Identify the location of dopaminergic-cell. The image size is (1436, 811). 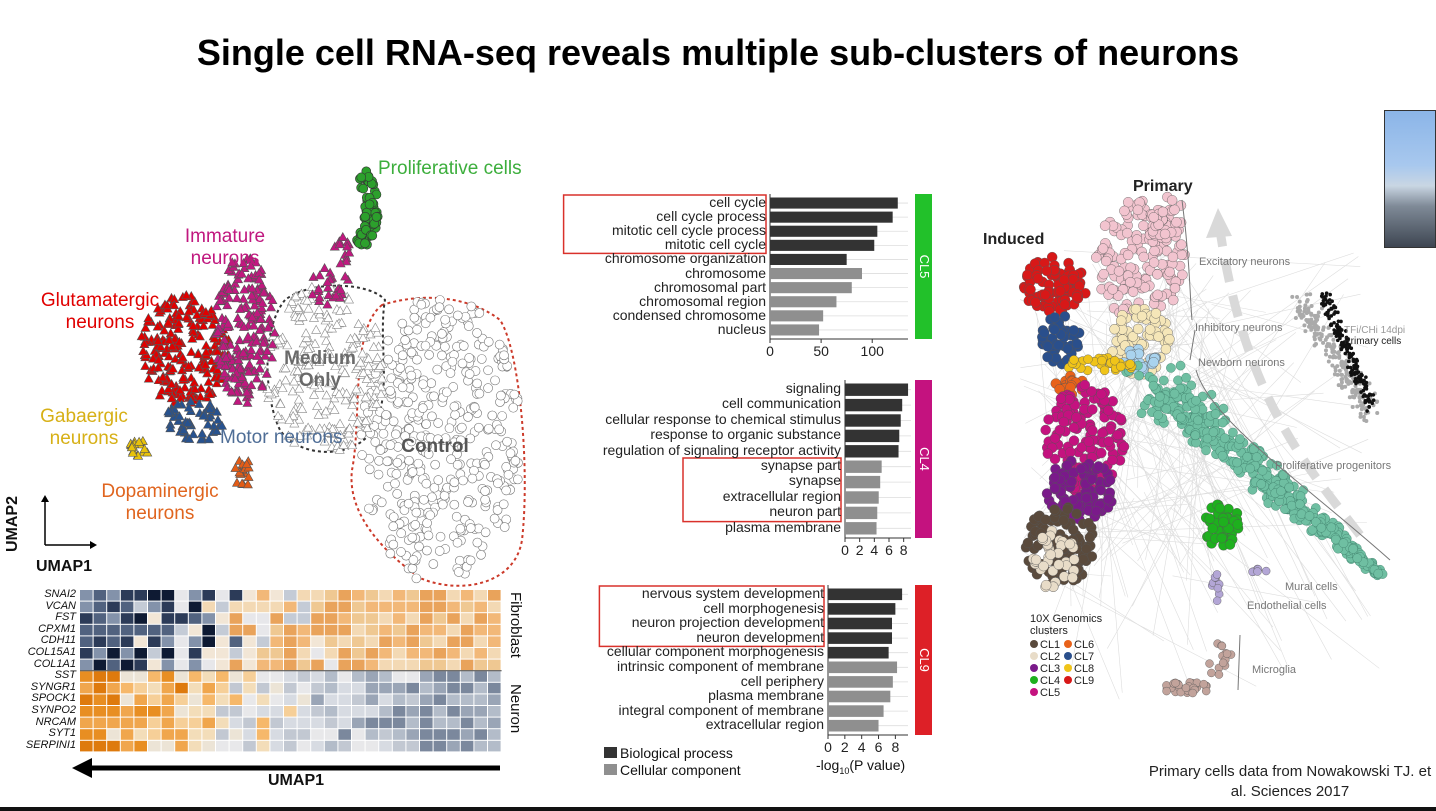
(235, 467).